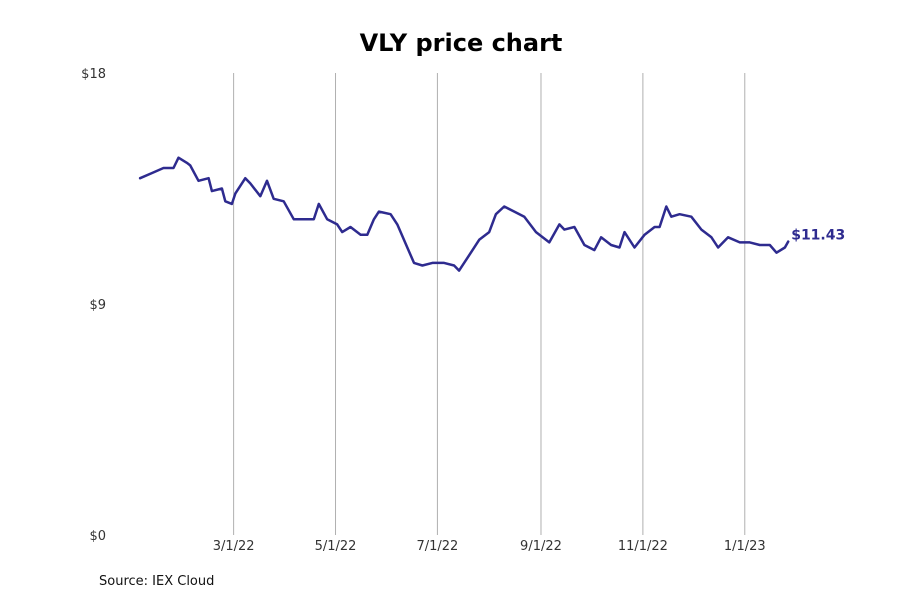 The height and width of the screenshot is (600, 900). I want to click on source-note: Source: IEX Cloud, so click(157, 581).